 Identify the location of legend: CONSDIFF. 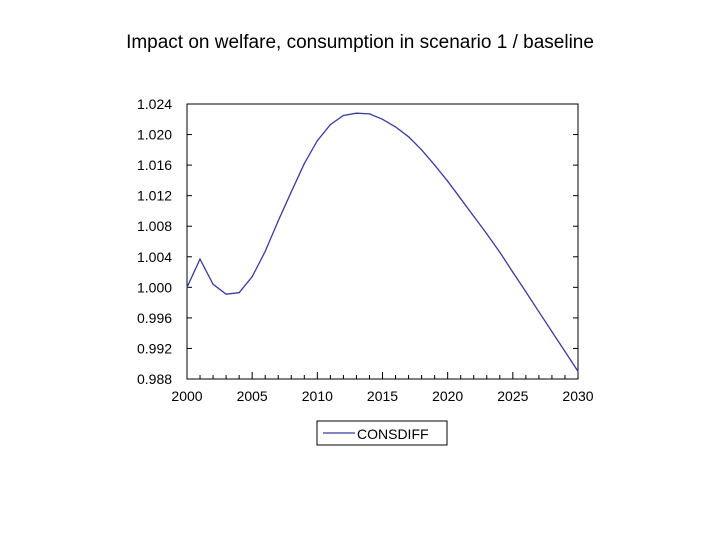
(382, 433).